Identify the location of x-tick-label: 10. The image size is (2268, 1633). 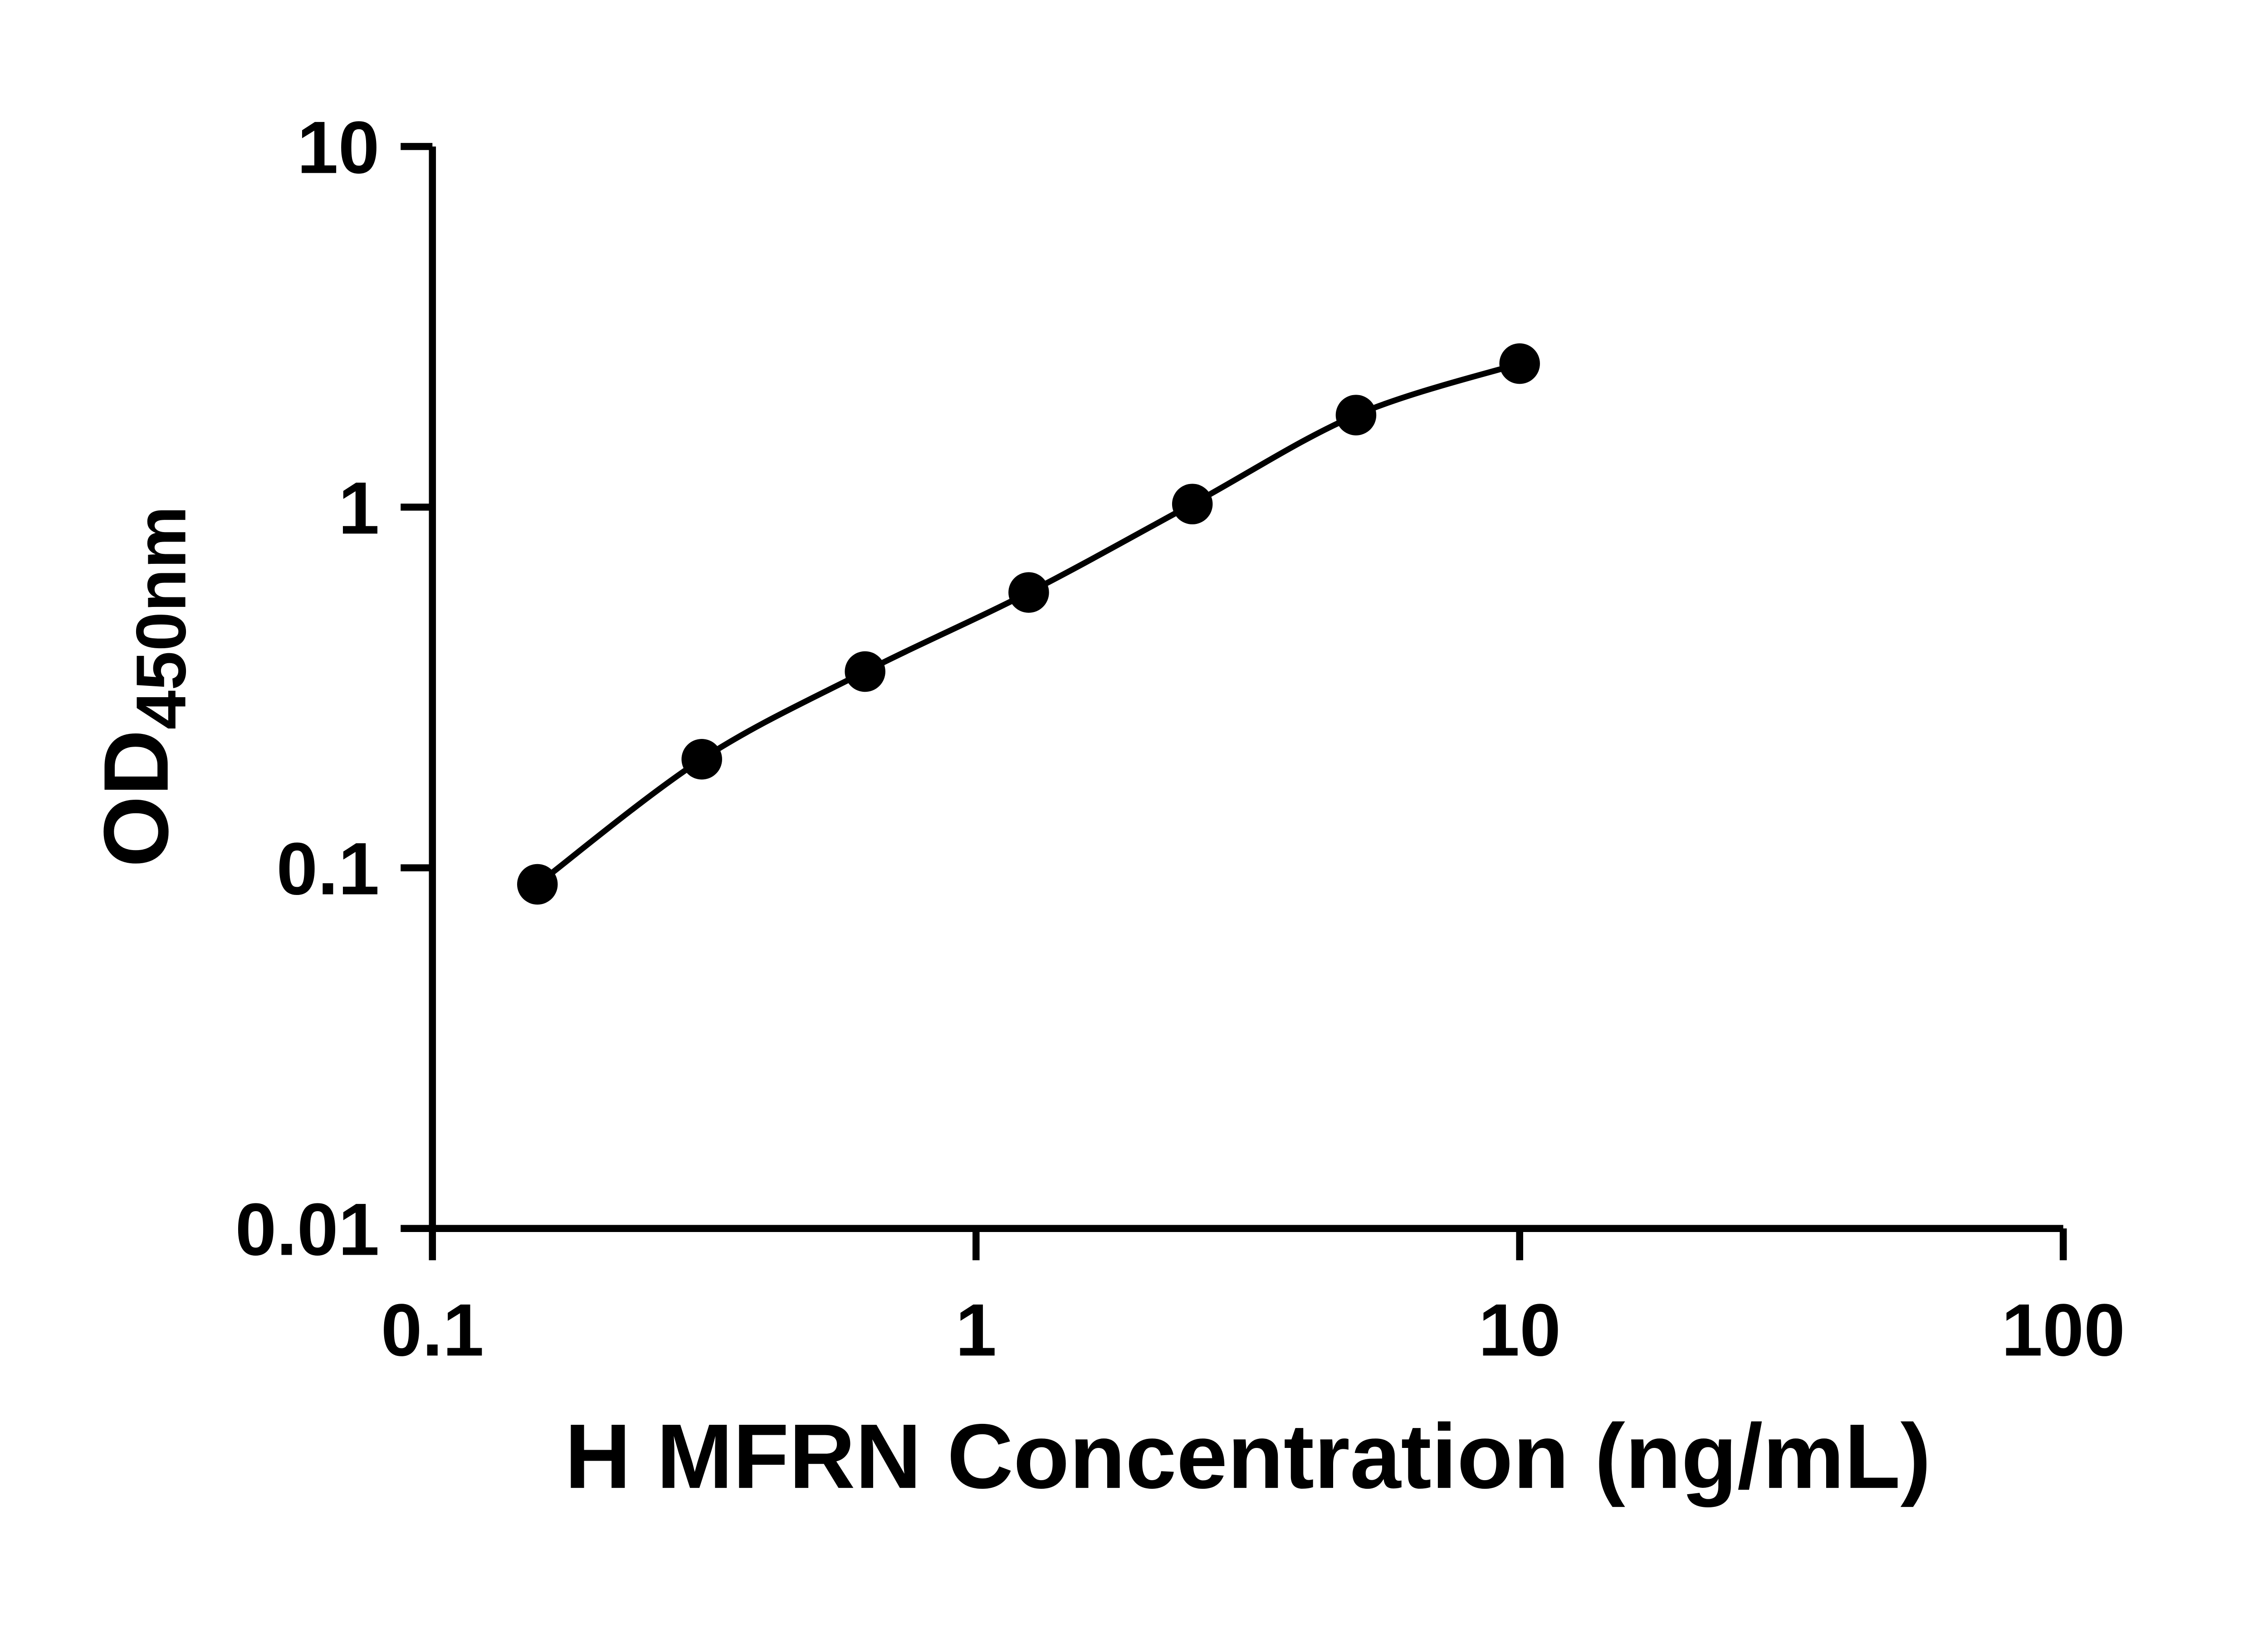
(1519, 1329).